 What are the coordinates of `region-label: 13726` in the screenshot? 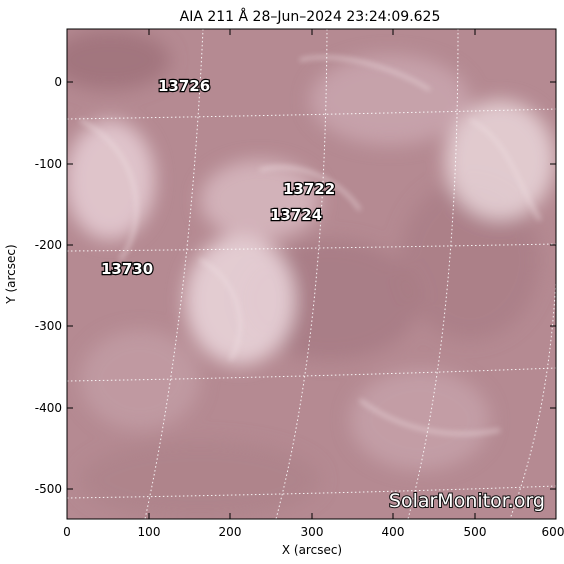 It's located at (184, 86).